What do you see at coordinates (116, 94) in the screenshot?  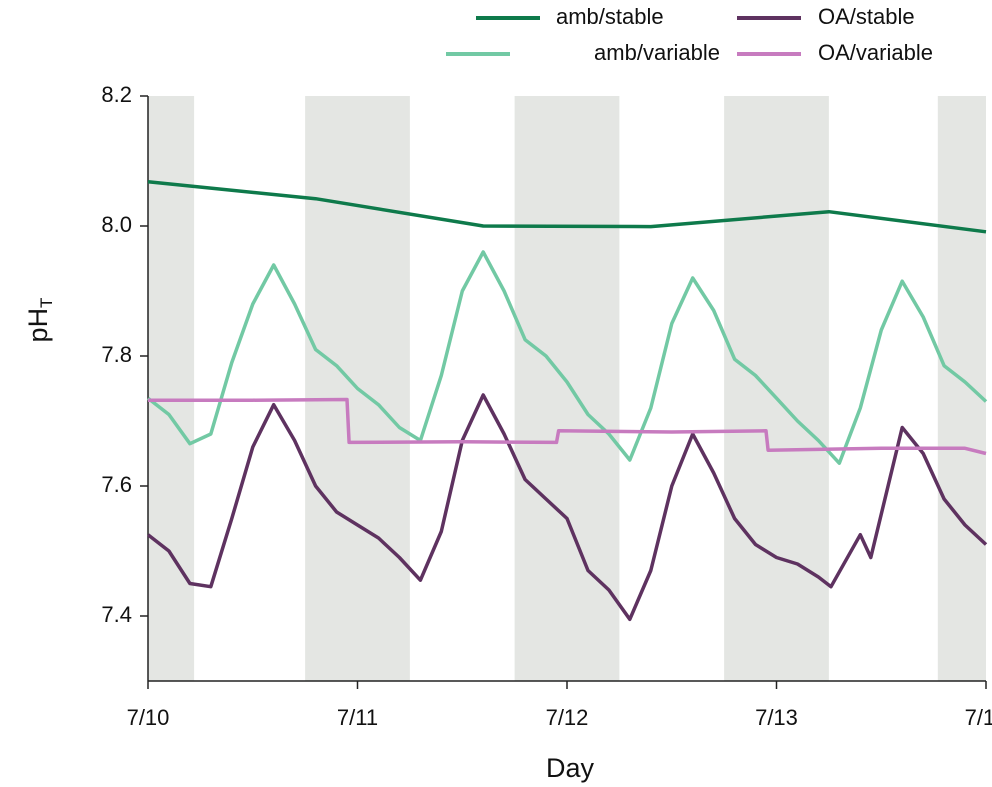 I see `y-tick-label: 8.2` at bounding box center [116, 94].